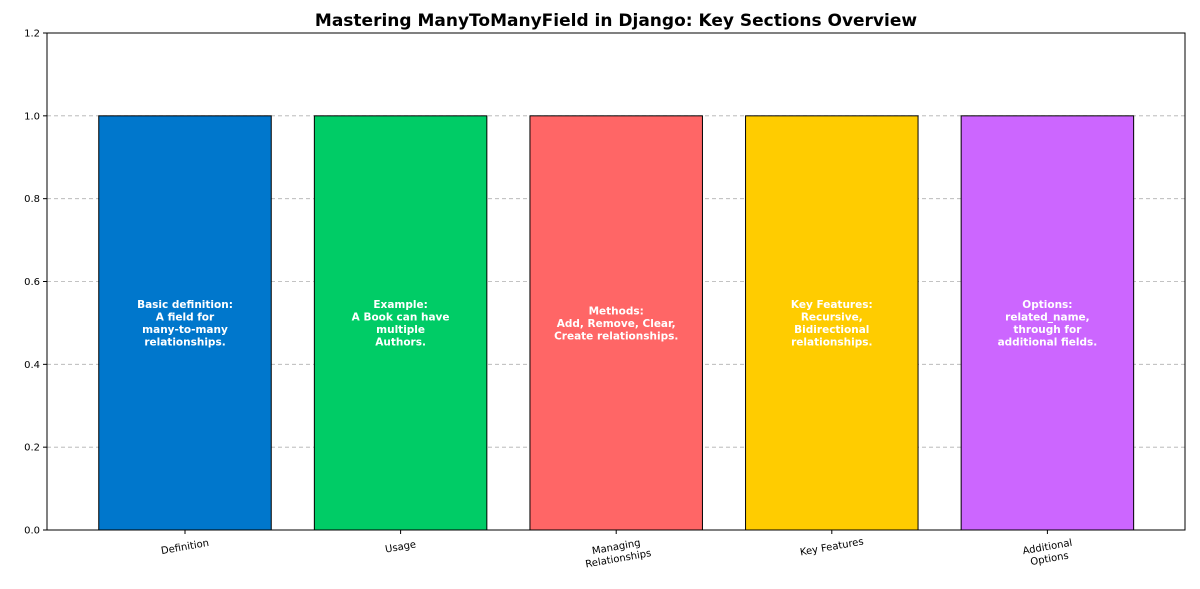  Describe the element at coordinates (401, 318) in the screenshot. I see `bar-label-line: A Book can have` at that location.